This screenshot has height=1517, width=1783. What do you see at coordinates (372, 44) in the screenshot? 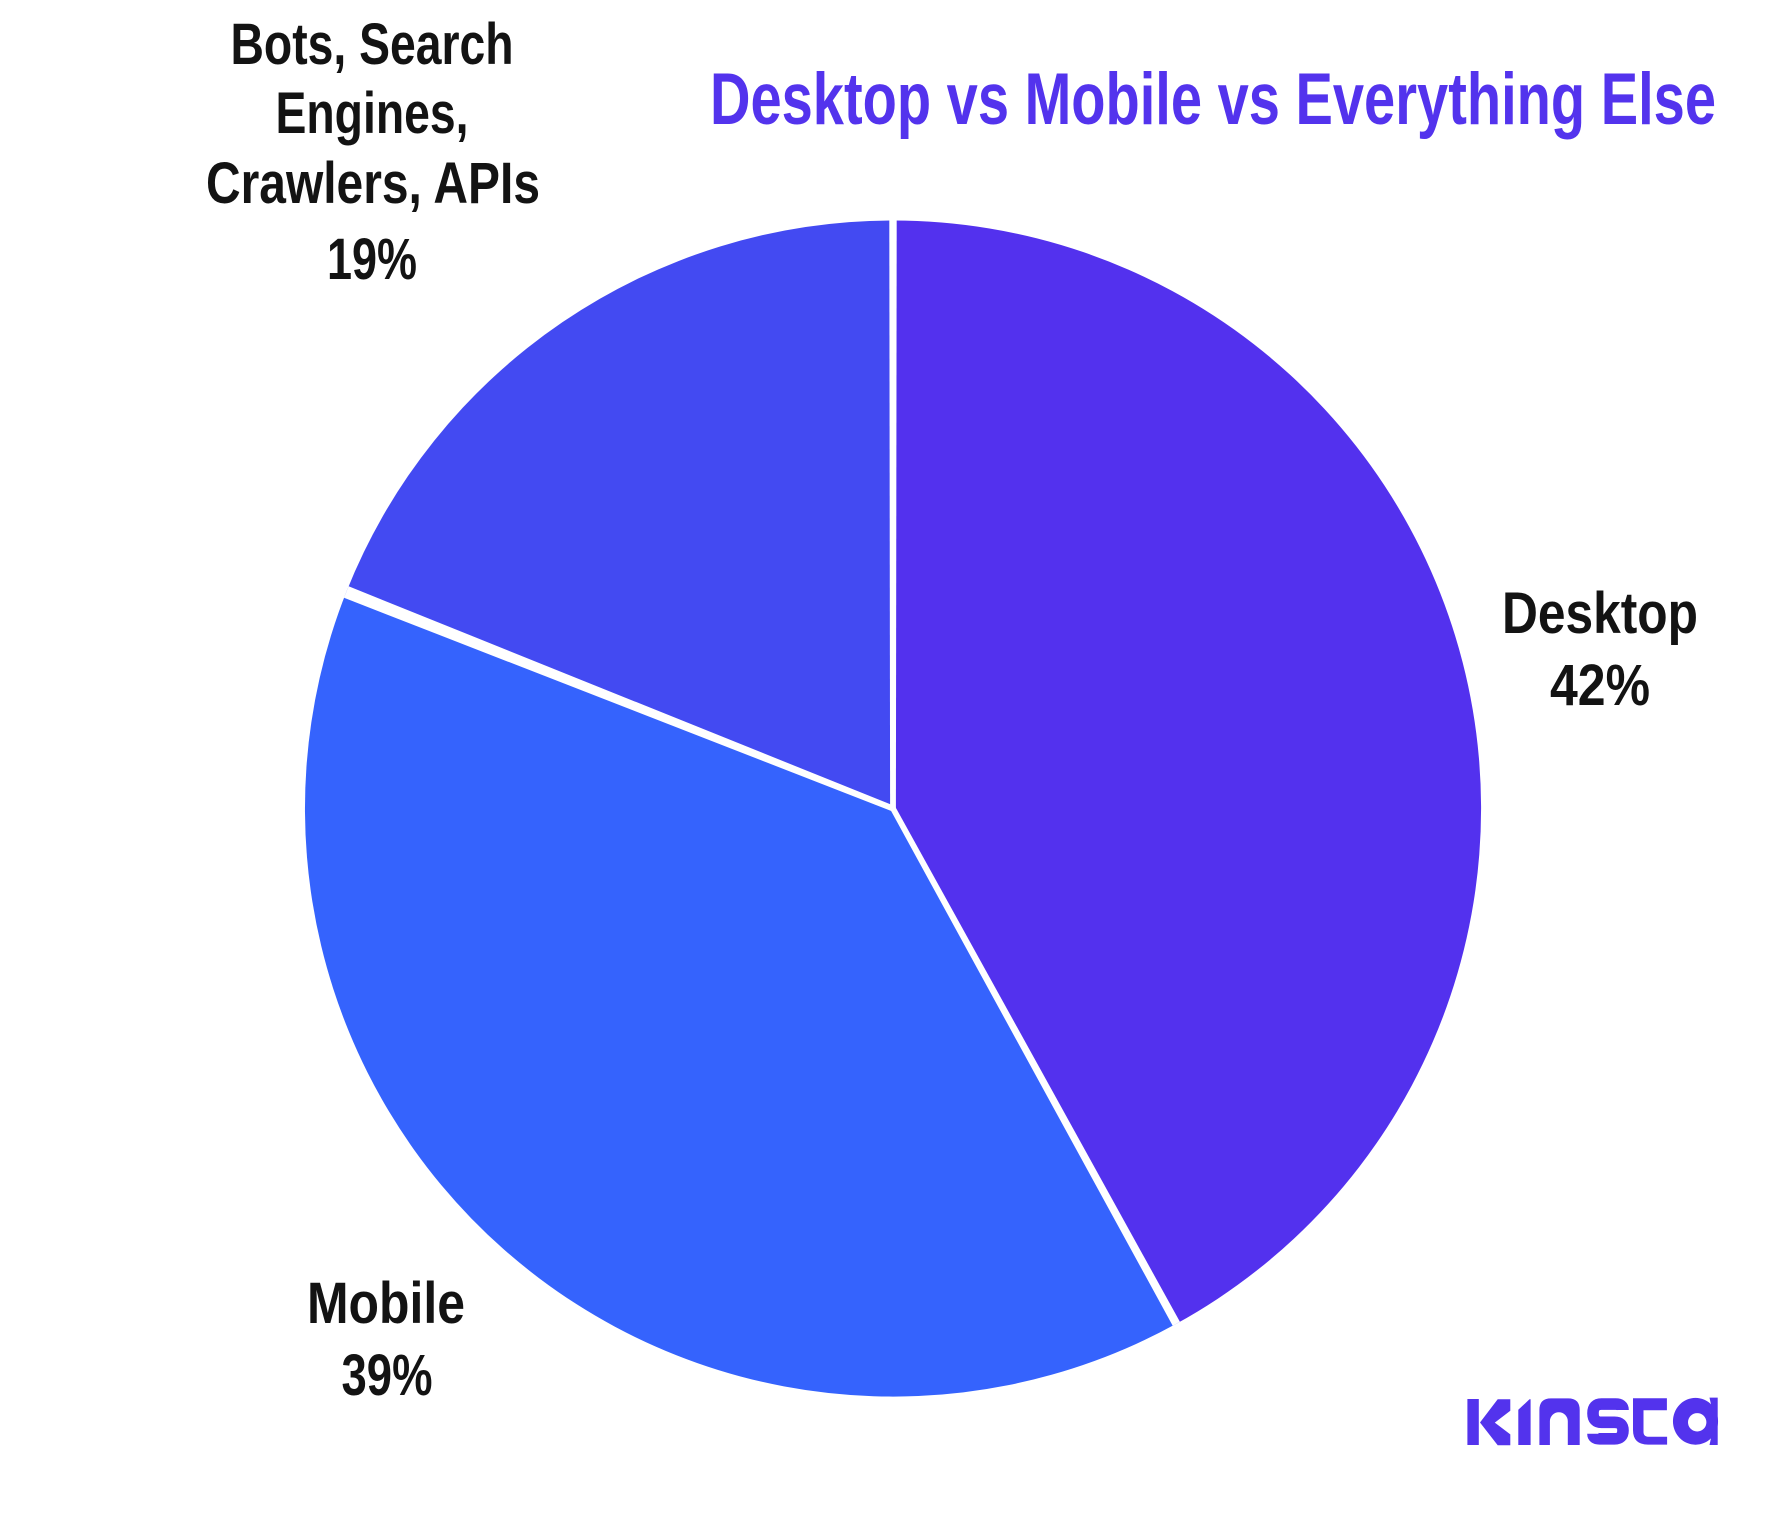
I see `svg-text: Bots, Search` at bounding box center [372, 44].